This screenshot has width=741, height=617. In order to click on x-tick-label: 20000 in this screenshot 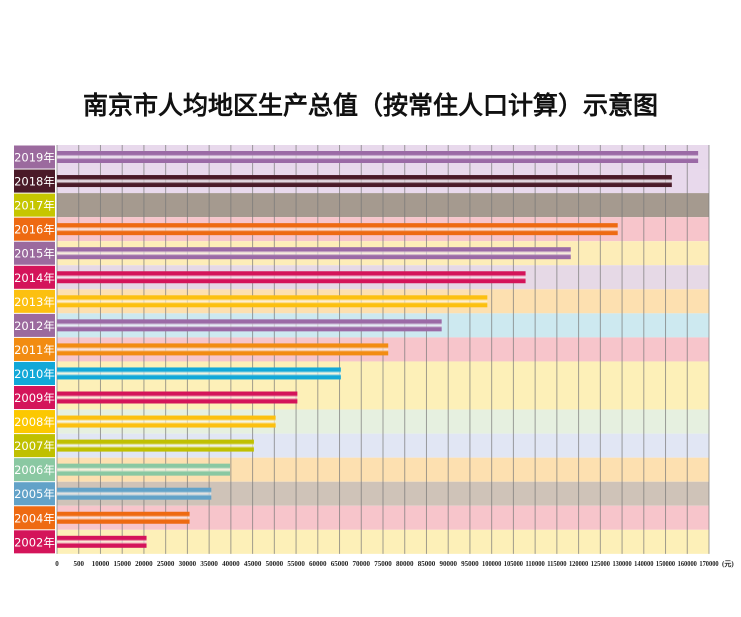, I will do `click(144, 564)`.